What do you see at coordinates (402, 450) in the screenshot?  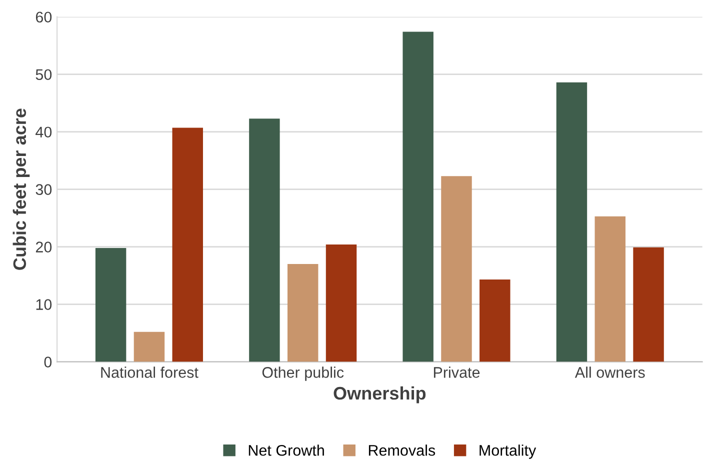 I see `legend-label: Removals` at bounding box center [402, 450].